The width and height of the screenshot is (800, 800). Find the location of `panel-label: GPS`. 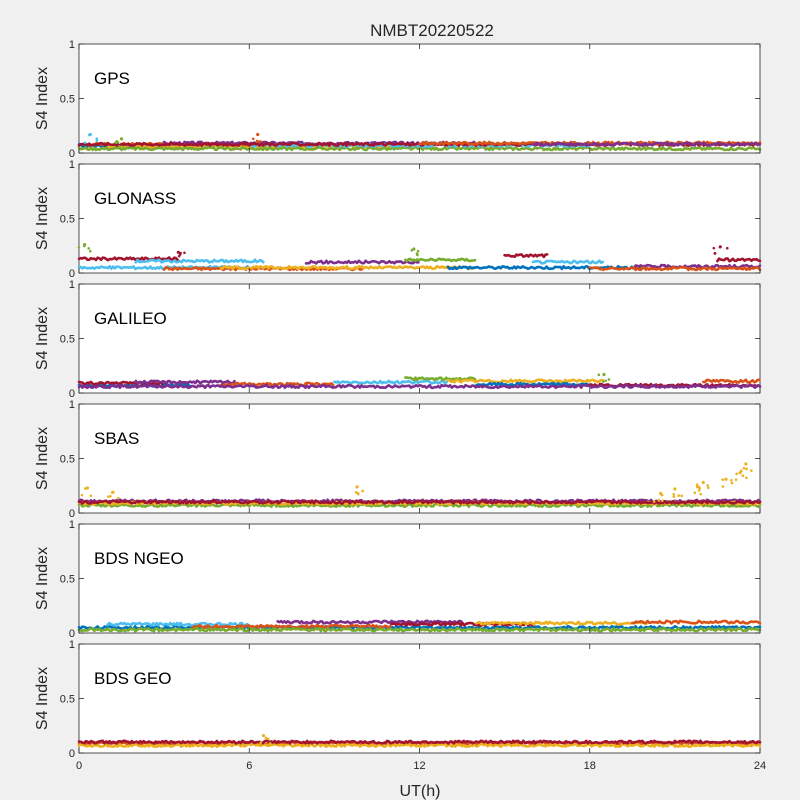

panel-label: GPS is located at coordinates (112, 78).